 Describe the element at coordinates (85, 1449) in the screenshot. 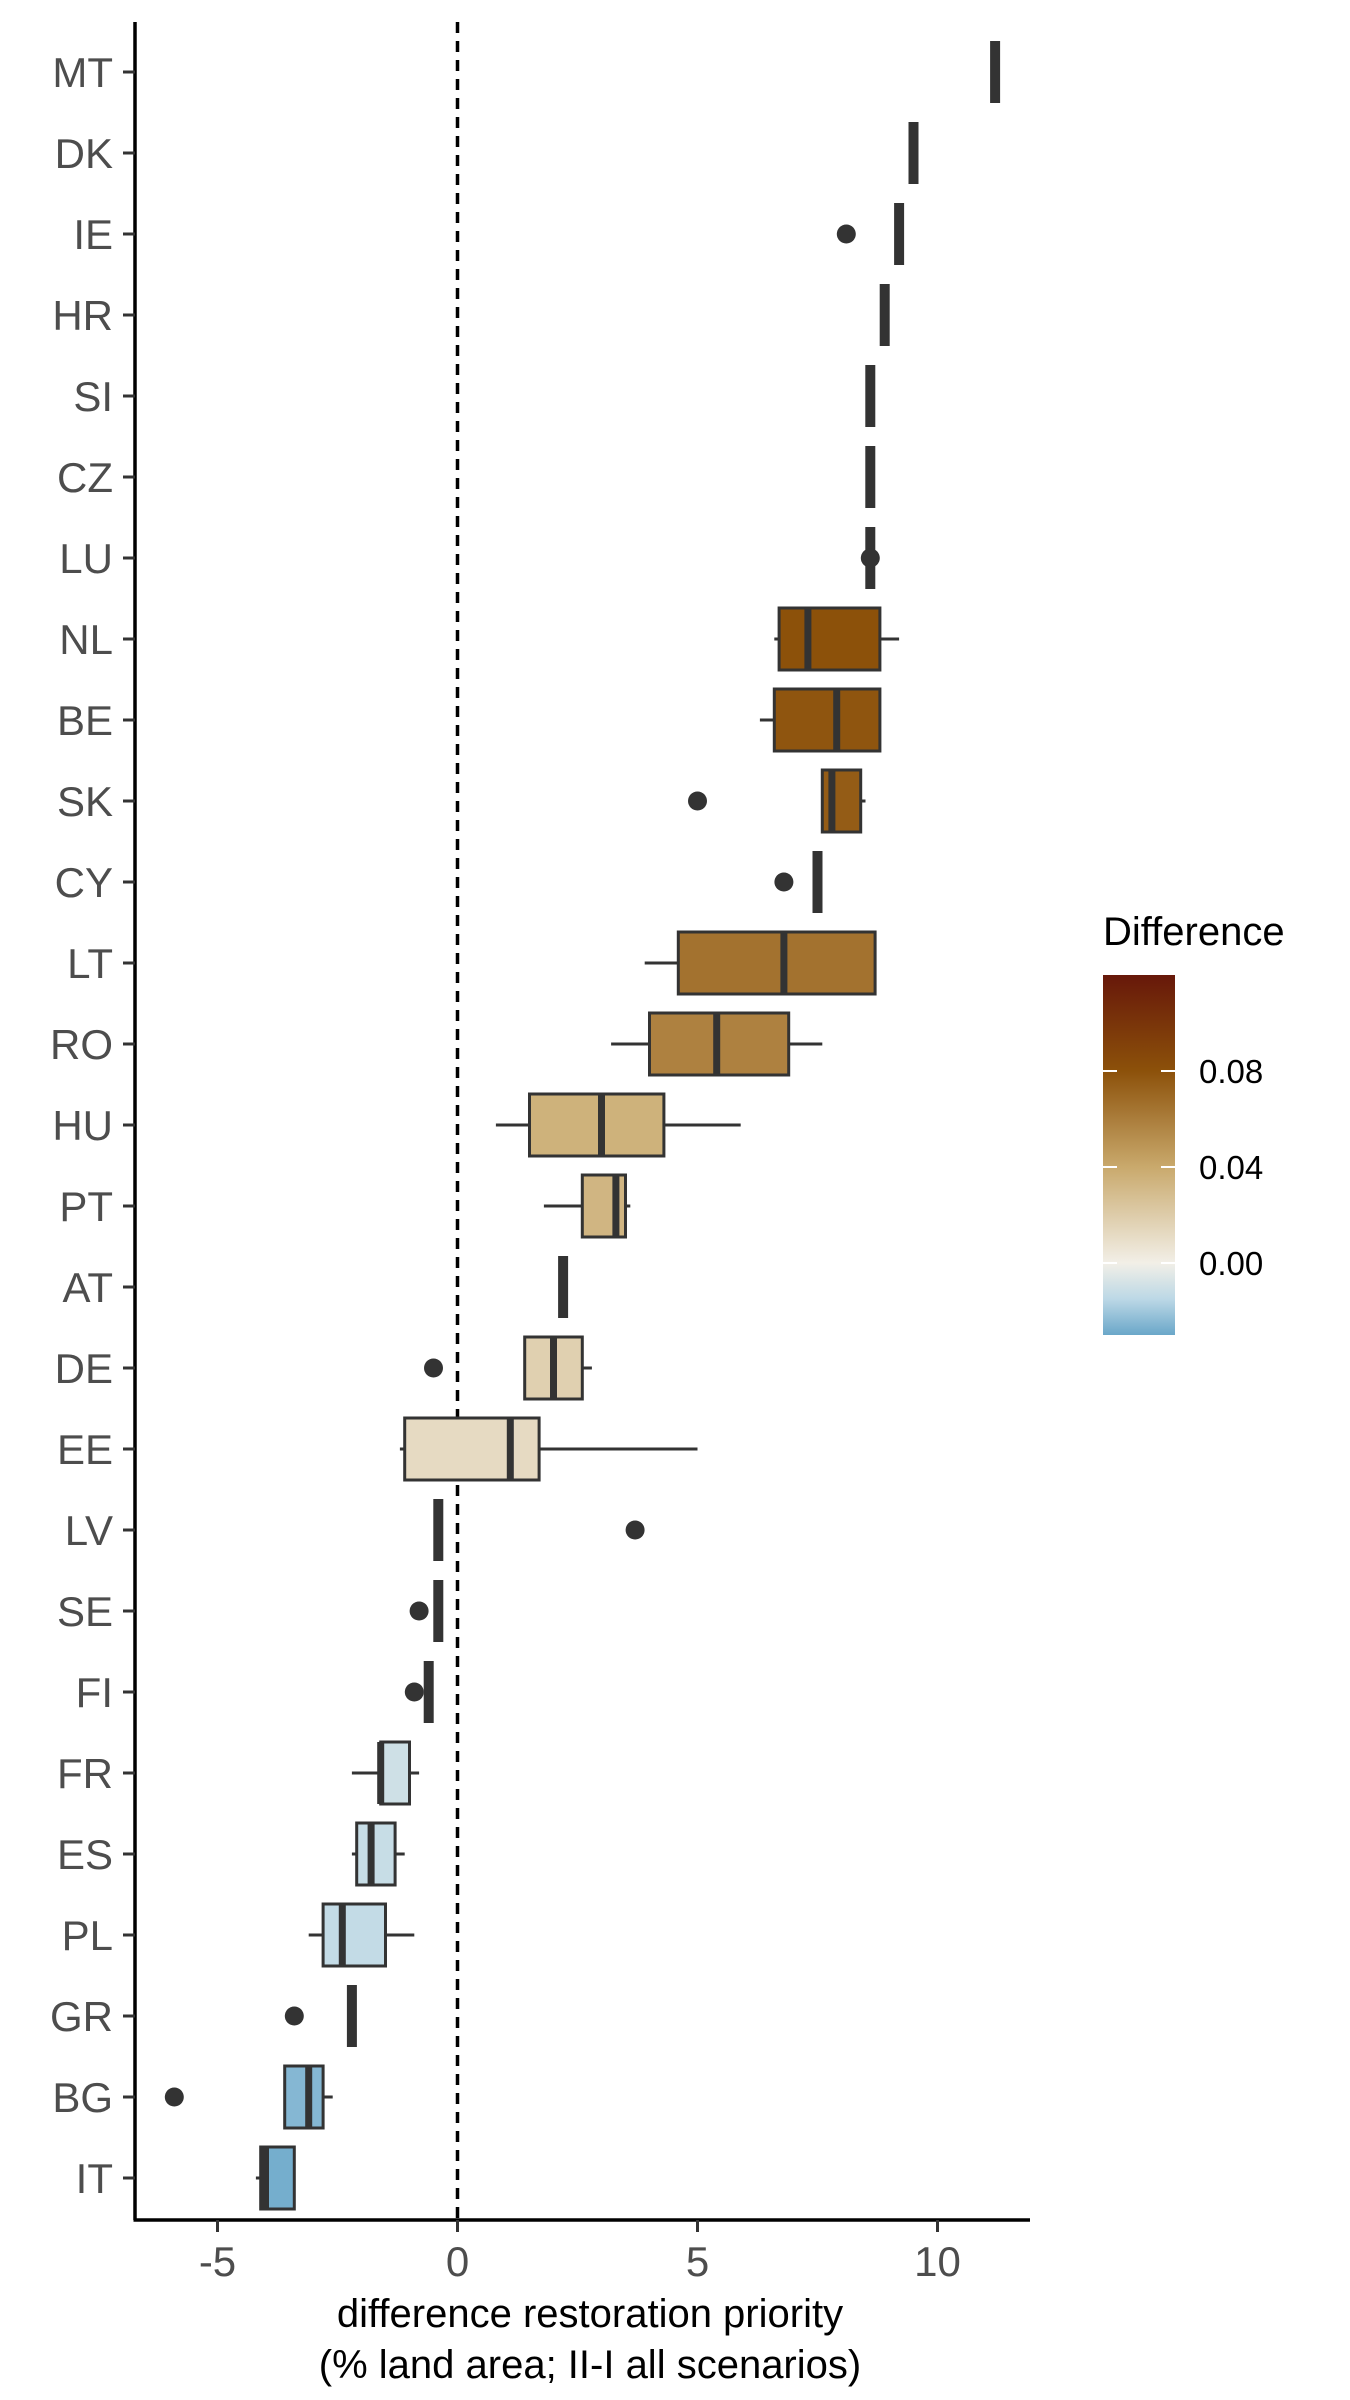

I see `y-tick-label-ee: EE` at that location.